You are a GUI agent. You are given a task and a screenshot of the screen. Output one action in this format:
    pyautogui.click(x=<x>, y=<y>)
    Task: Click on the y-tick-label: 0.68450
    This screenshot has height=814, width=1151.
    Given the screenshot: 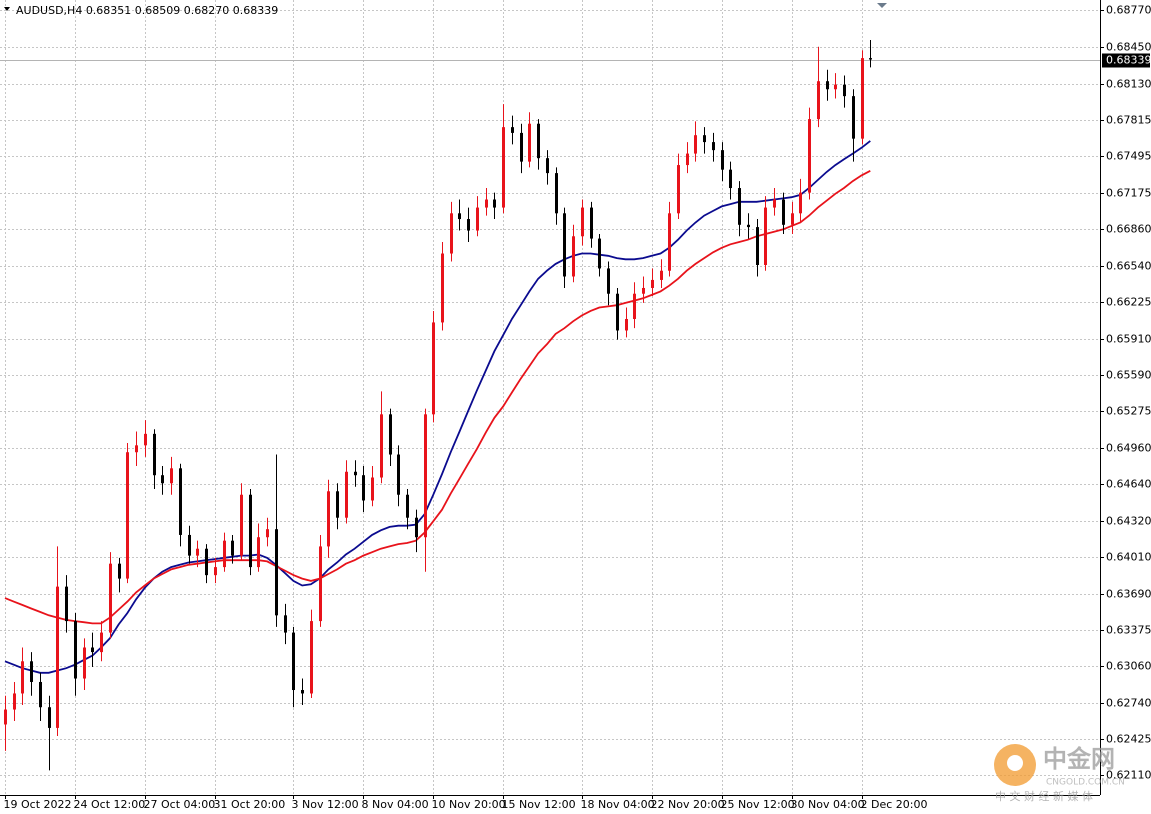 What is the action you would take?
    pyautogui.click(x=1128, y=47)
    